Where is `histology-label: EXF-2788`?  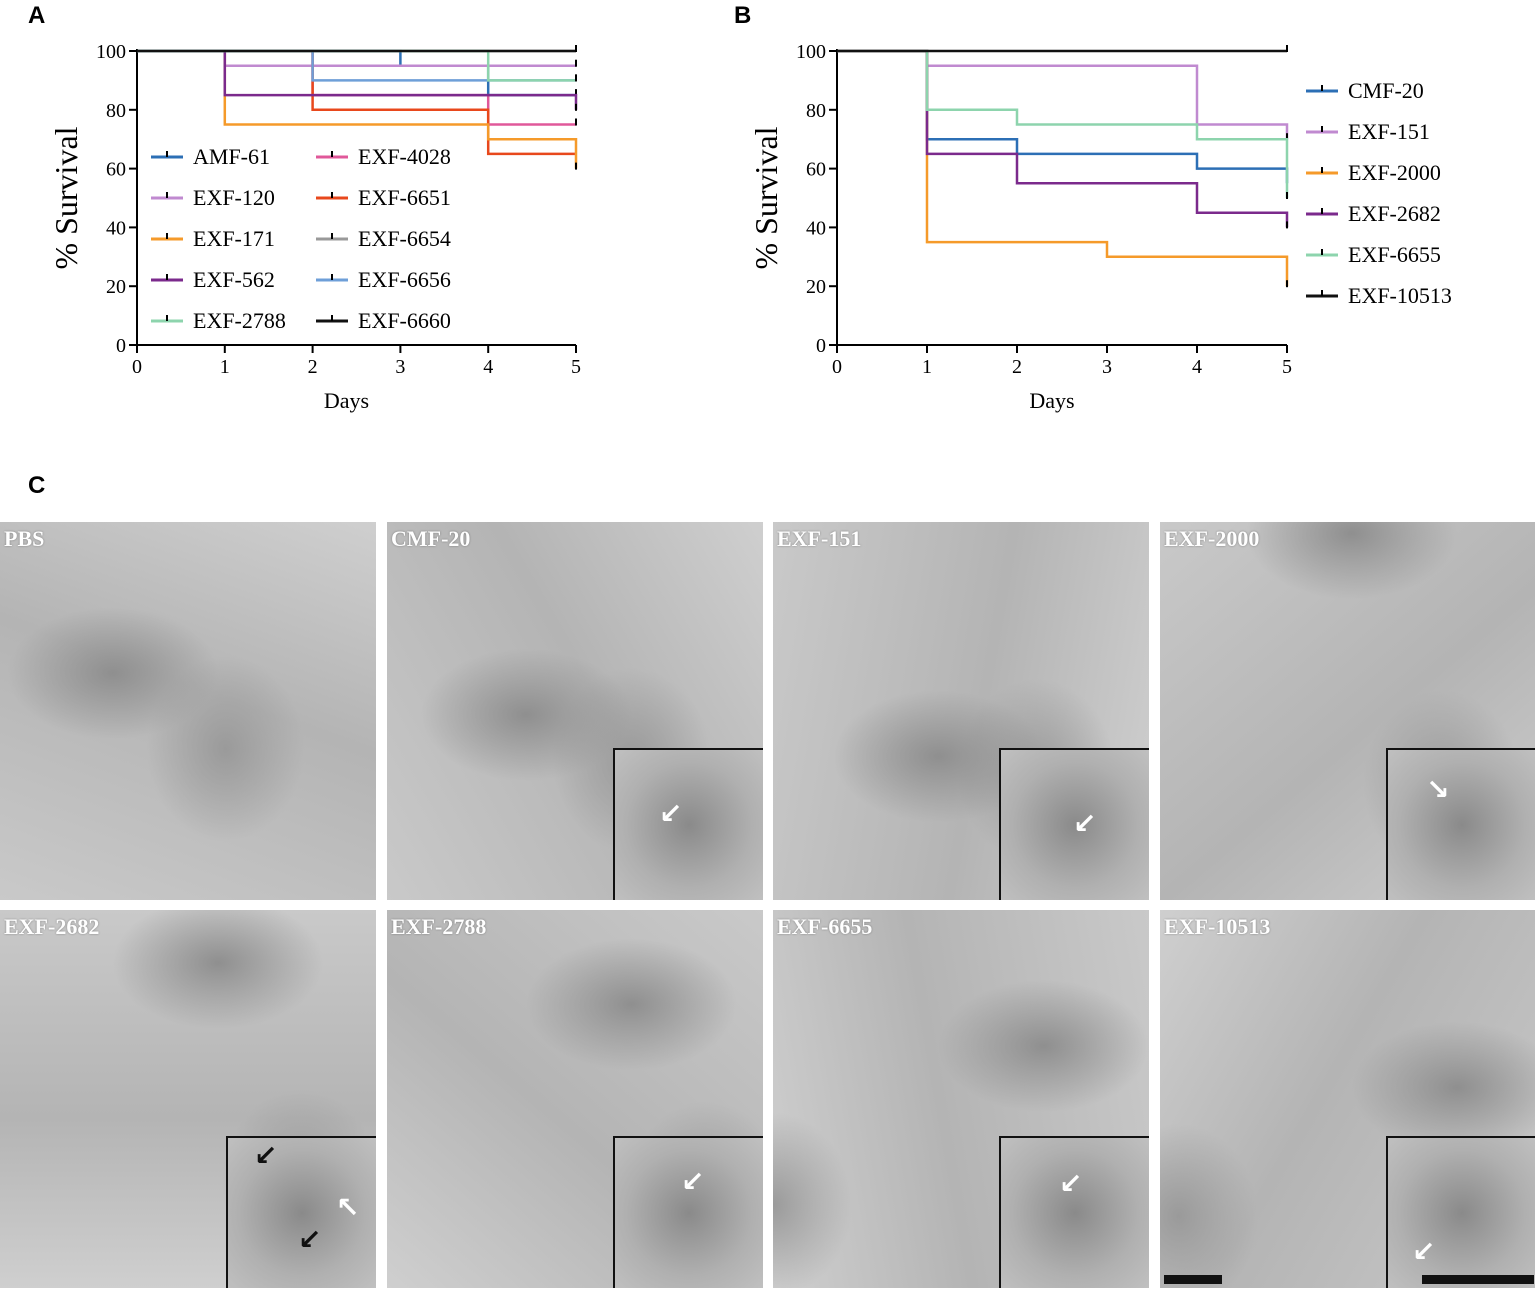 histology-label: EXF-2788 is located at coordinates (439, 926).